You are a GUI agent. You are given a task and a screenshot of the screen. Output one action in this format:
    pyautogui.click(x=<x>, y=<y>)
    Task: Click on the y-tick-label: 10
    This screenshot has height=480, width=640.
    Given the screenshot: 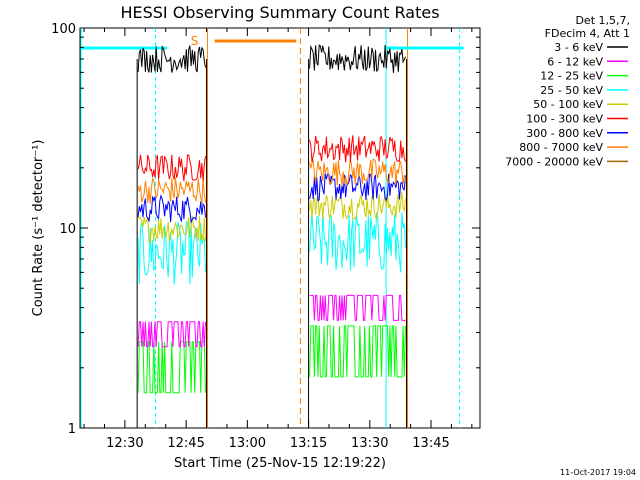 What is the action you would take?
    pyautogui.click(x=67, y=229)
    